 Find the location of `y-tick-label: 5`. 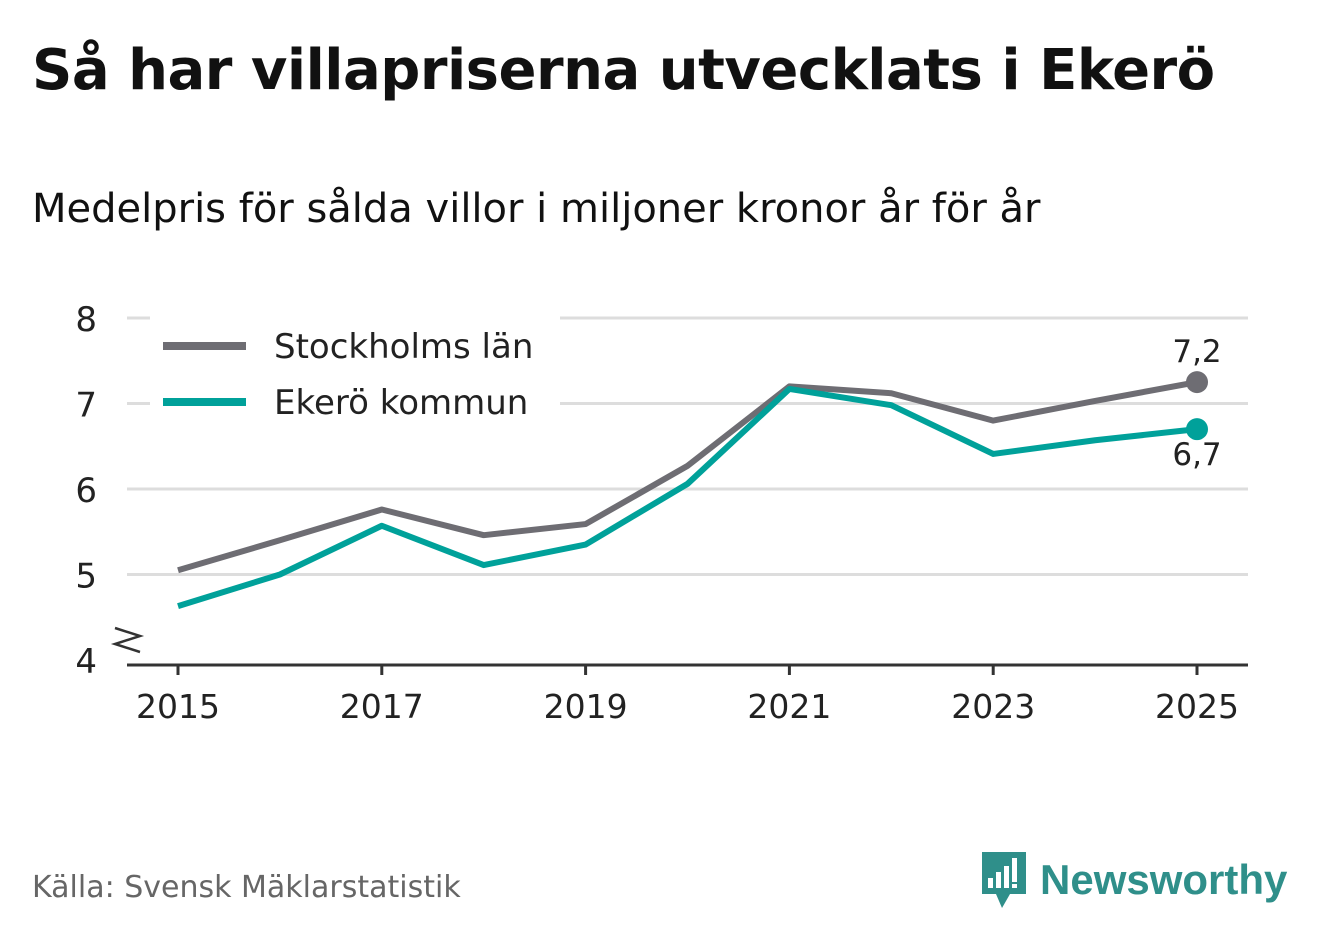

y-tick-label: 5 is located at coordinates (86, 577).